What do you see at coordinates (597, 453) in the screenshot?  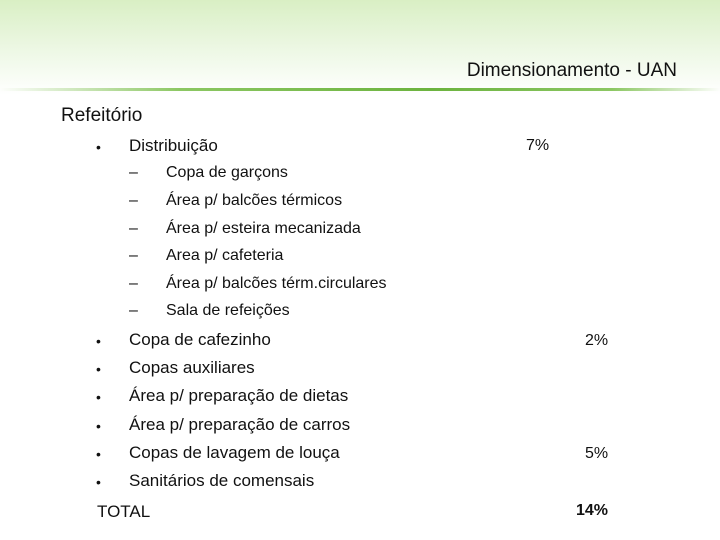 I see `item-lavagem-louca-value: 5%` at bounding box center [597, 453].